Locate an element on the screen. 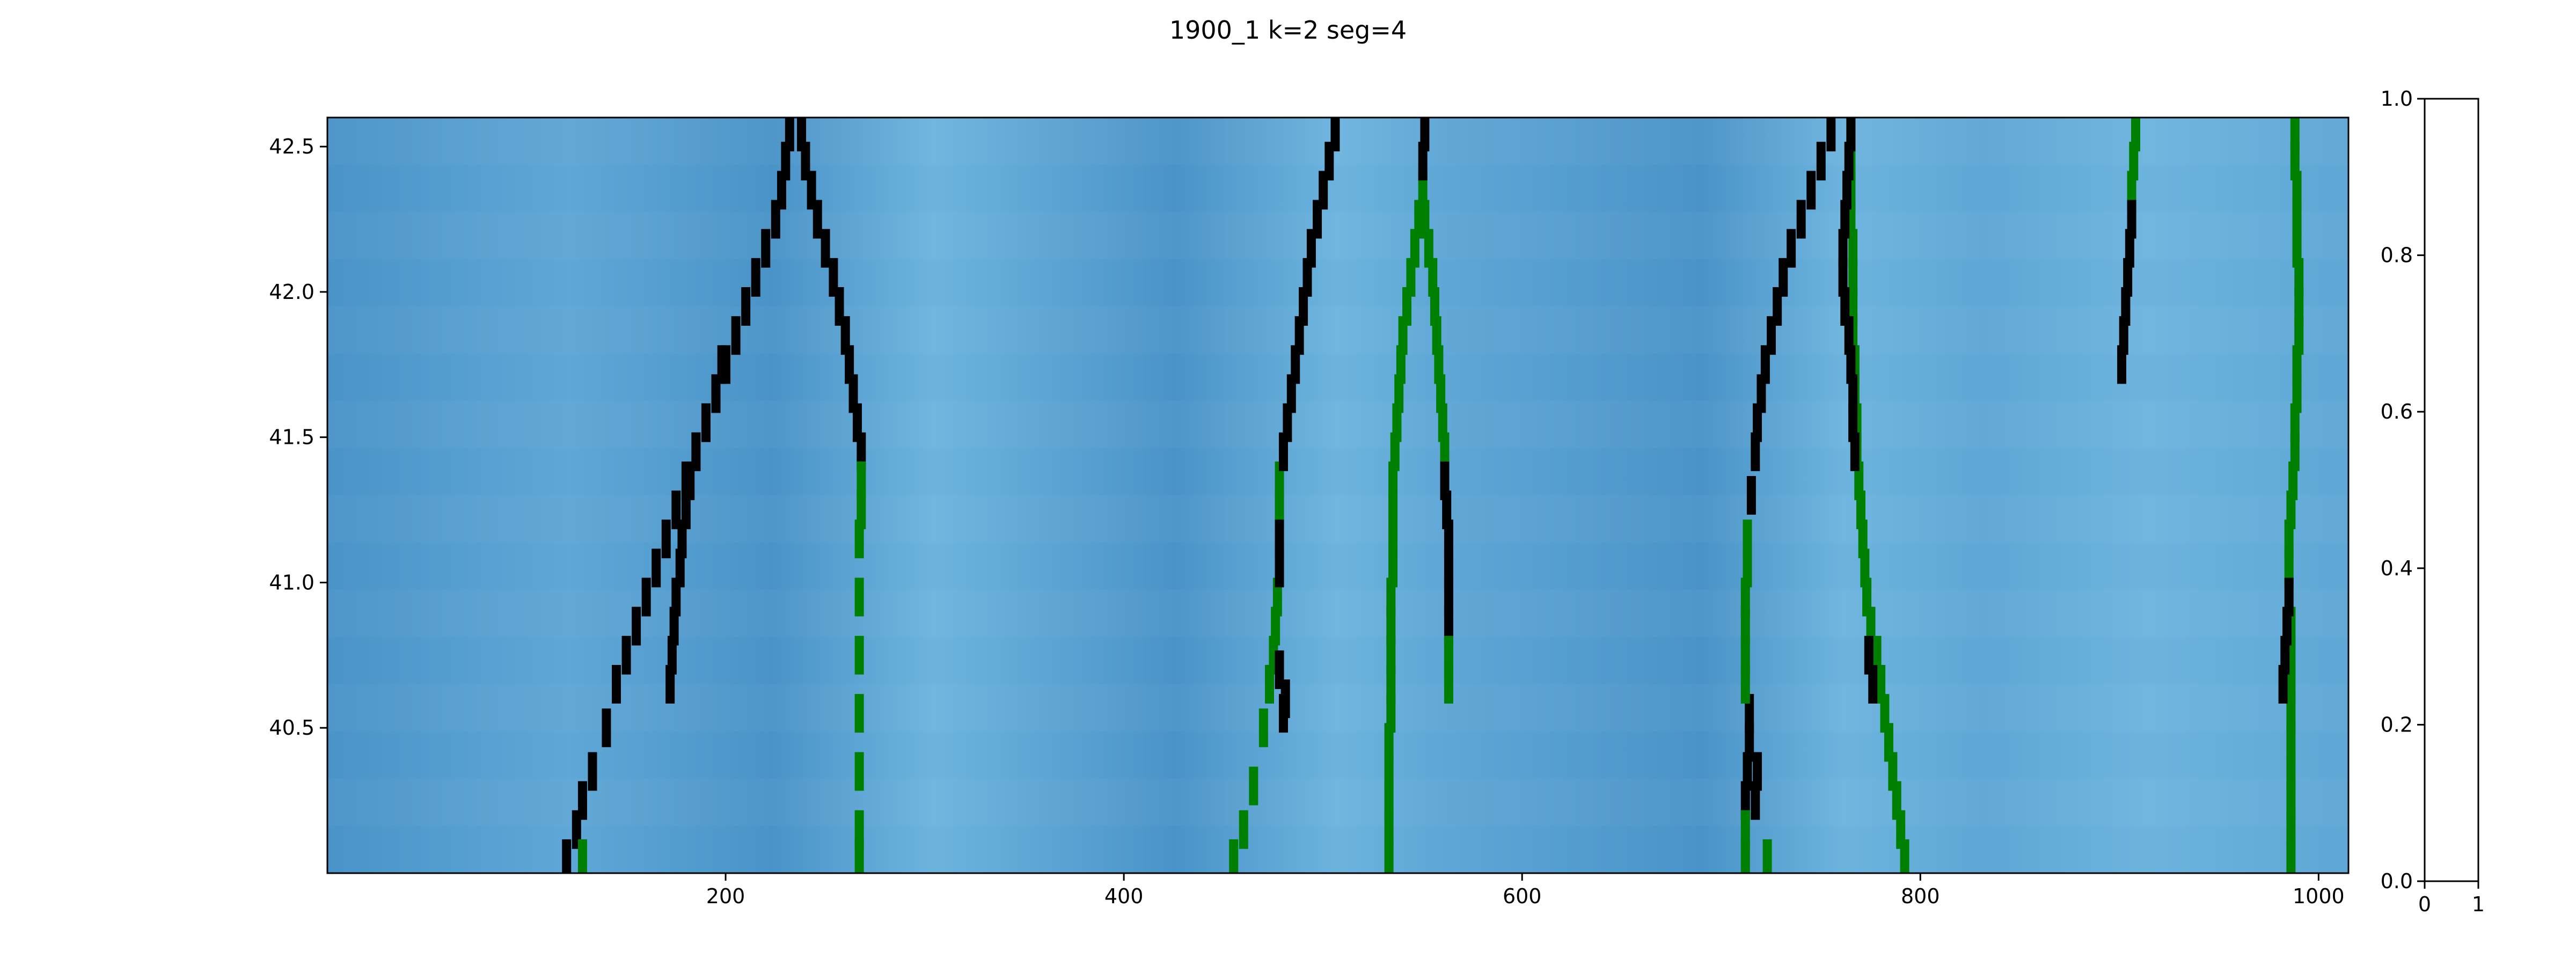 The width and height of the screenshot is (2576, 966). y-tick-label-40.5: 40.5 is located at coordinates (291, 728).